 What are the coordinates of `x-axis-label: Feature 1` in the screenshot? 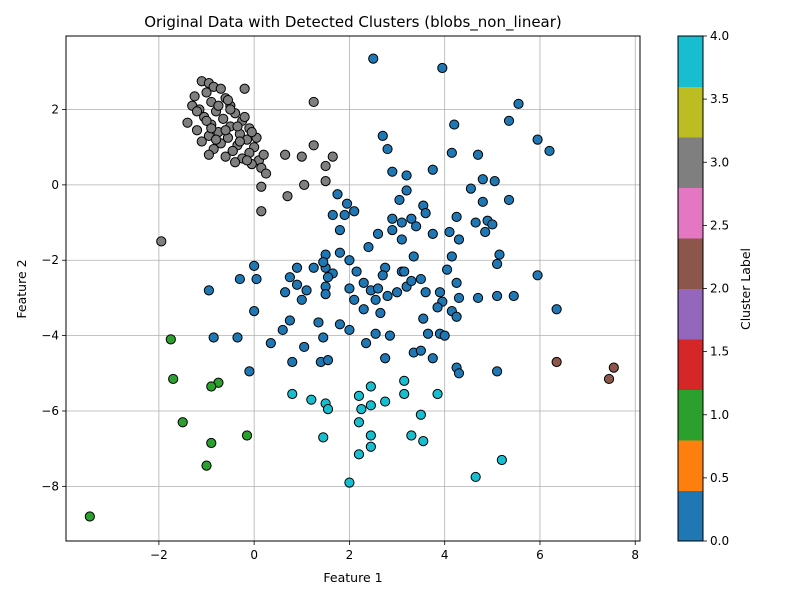 It's located at (352, 577).